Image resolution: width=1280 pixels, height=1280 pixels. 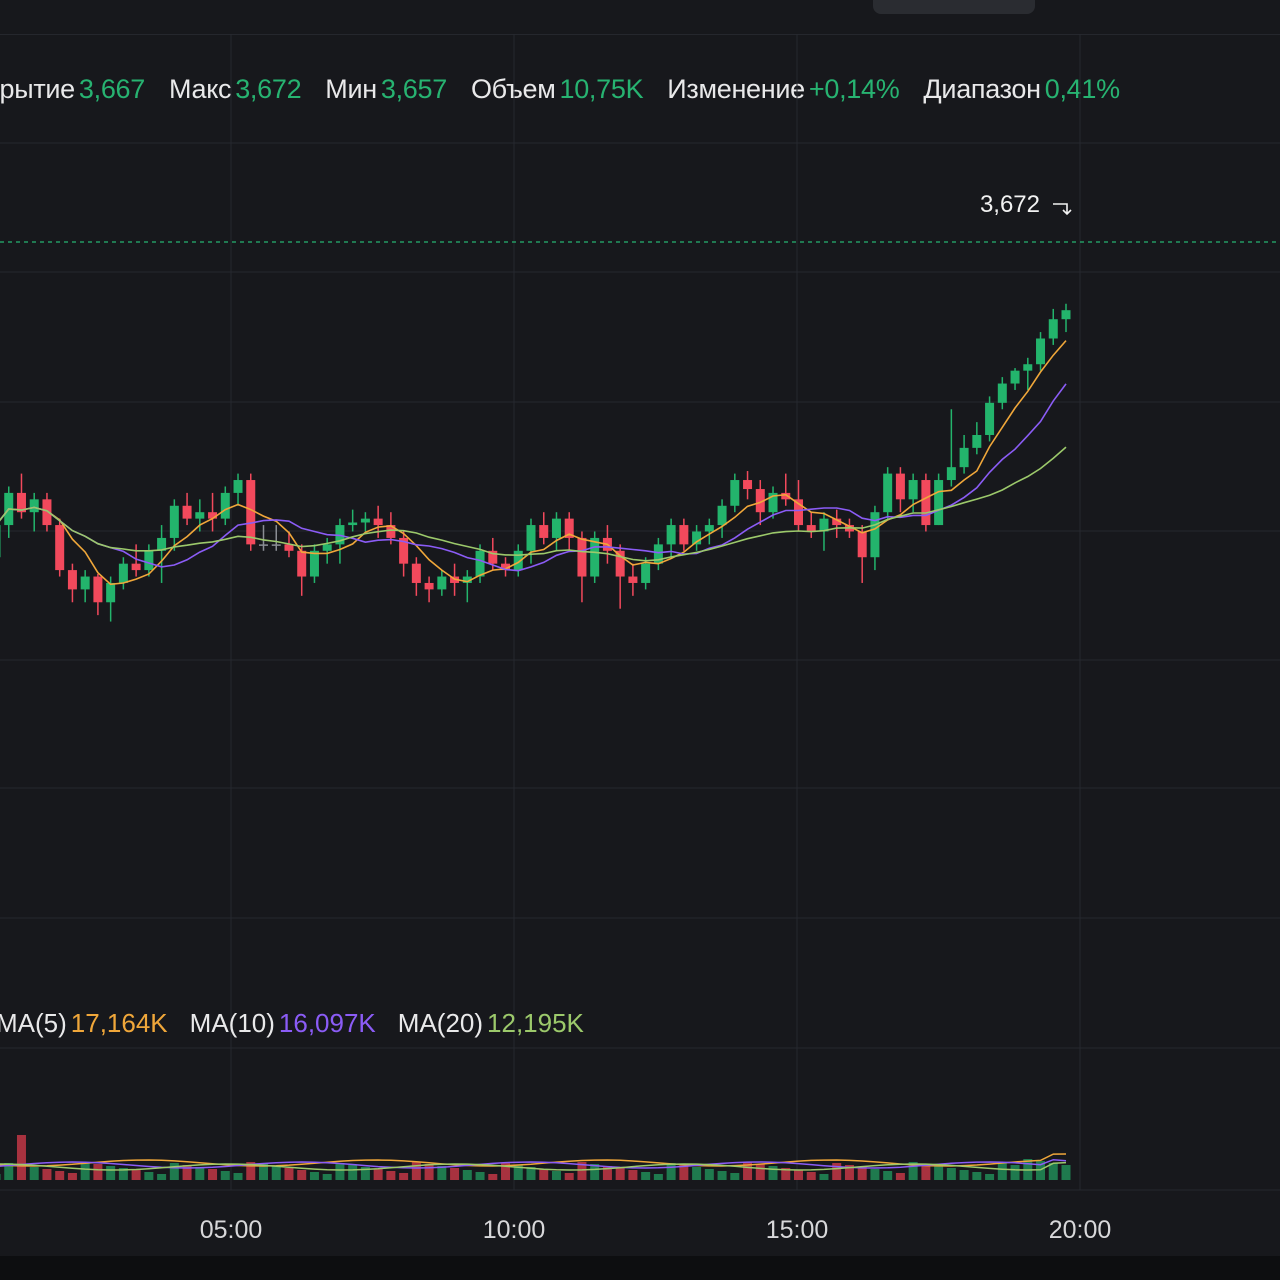 What do you see at coordinates (601, 89) in the screenshot?
I see `stat-value: 10,75K` at bounding box center [601, 89].